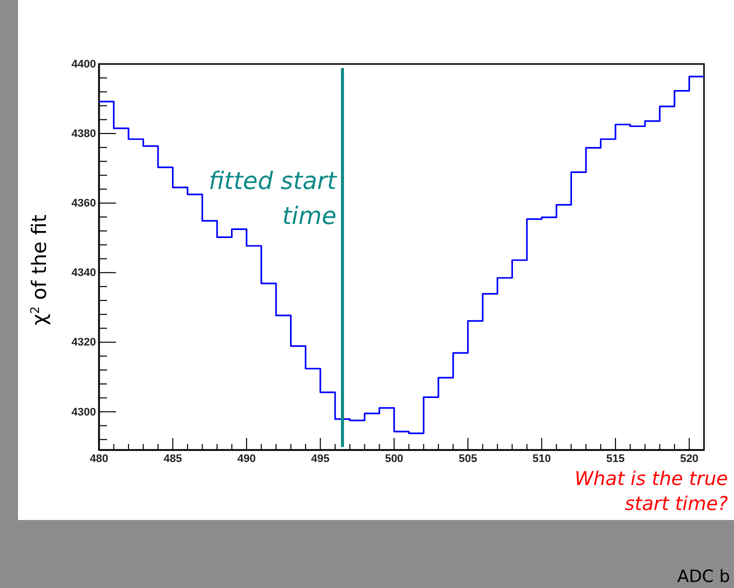 This screenshot has height=588, width=734. Describe the element at coordinates (468, 458) in the screenshot. I see `x-tick-label: 505` at that location.